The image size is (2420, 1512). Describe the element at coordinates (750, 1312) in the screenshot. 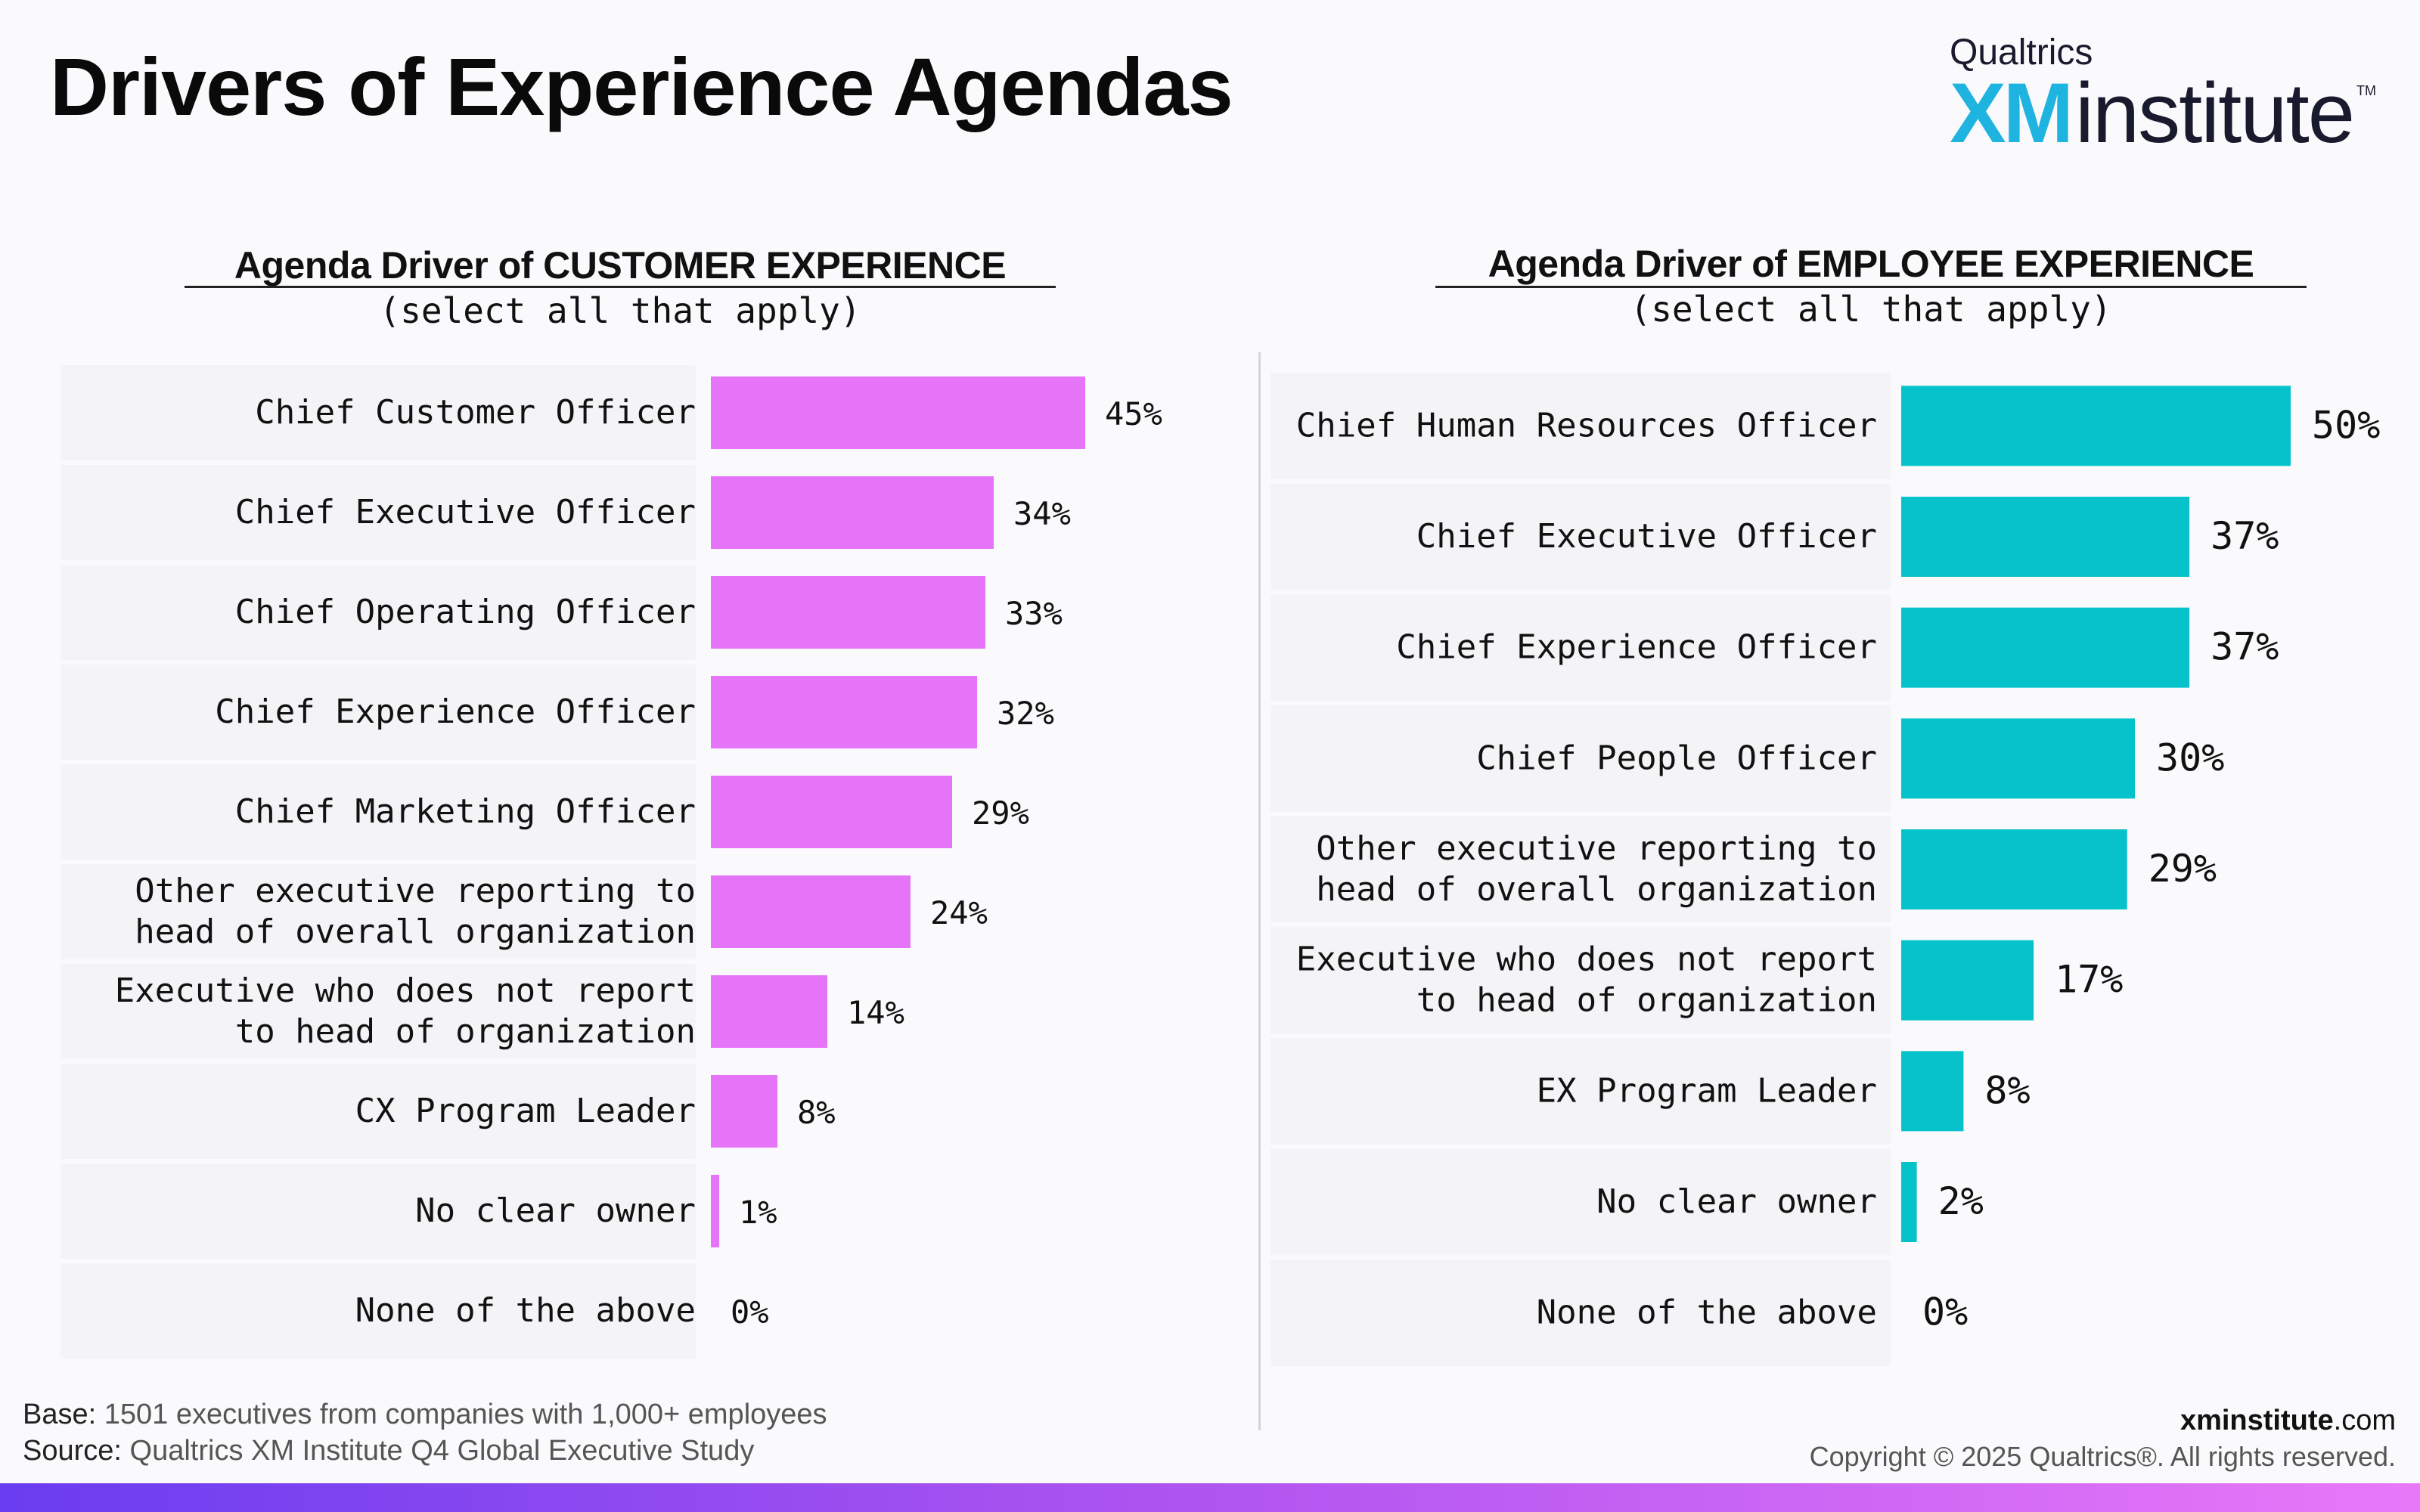

I see `cx-value-label: 0%` at that location.